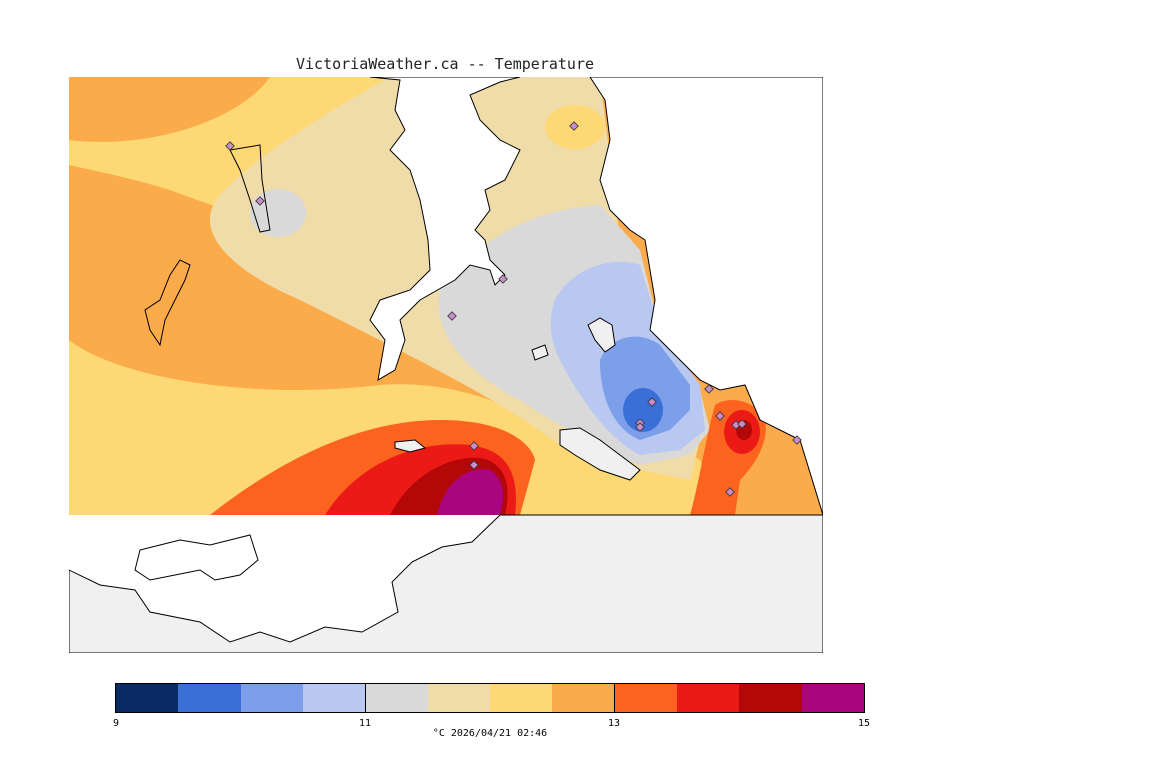 The width and height of the screenshot is (1152, 768). Describe the element at coordinates (614, 723) in the screenshot. I see `colorbar-label-13: 13` at that location.